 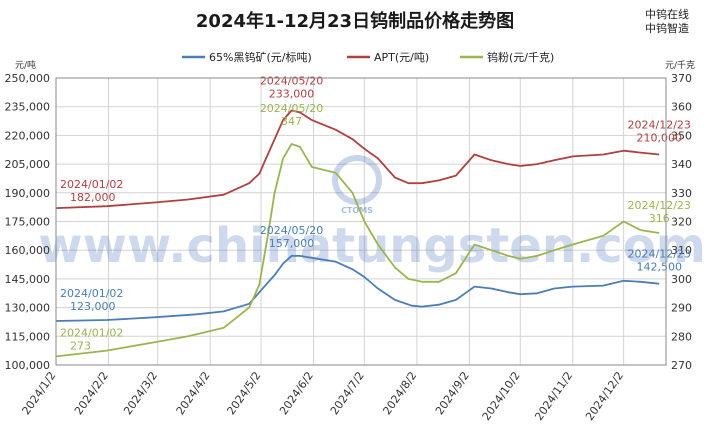 I want to click on left-tick-label: 115,000, so click(x=28, y=336).